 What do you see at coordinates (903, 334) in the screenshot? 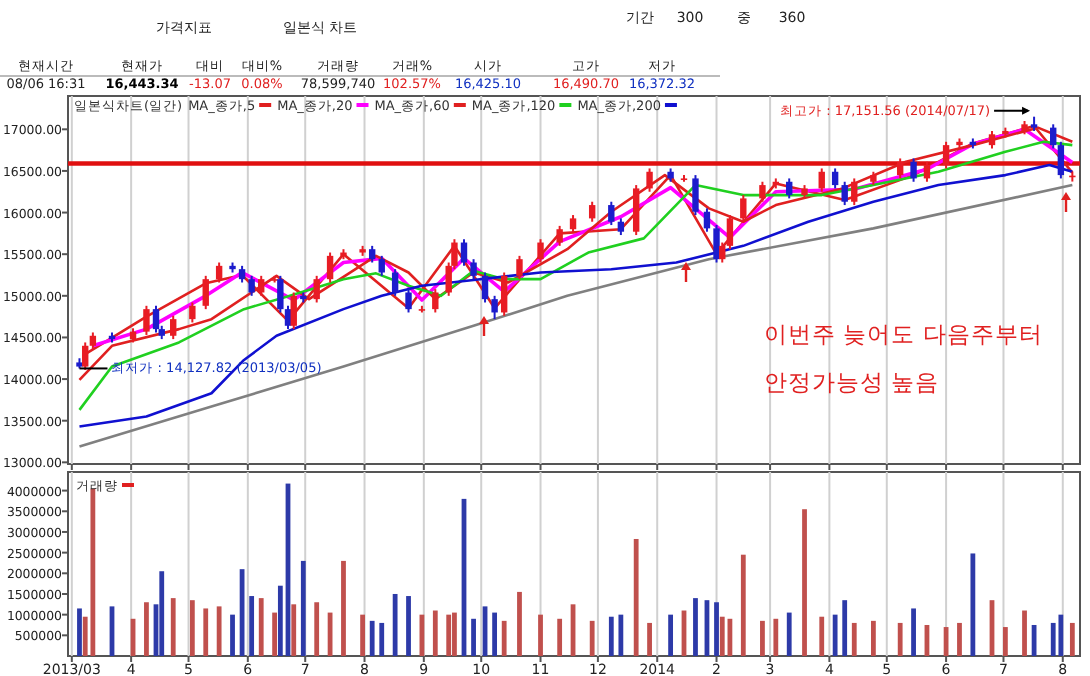
I see `annotation: 이번주 늦어도 다음주부터` at bounding box center [903, 334].